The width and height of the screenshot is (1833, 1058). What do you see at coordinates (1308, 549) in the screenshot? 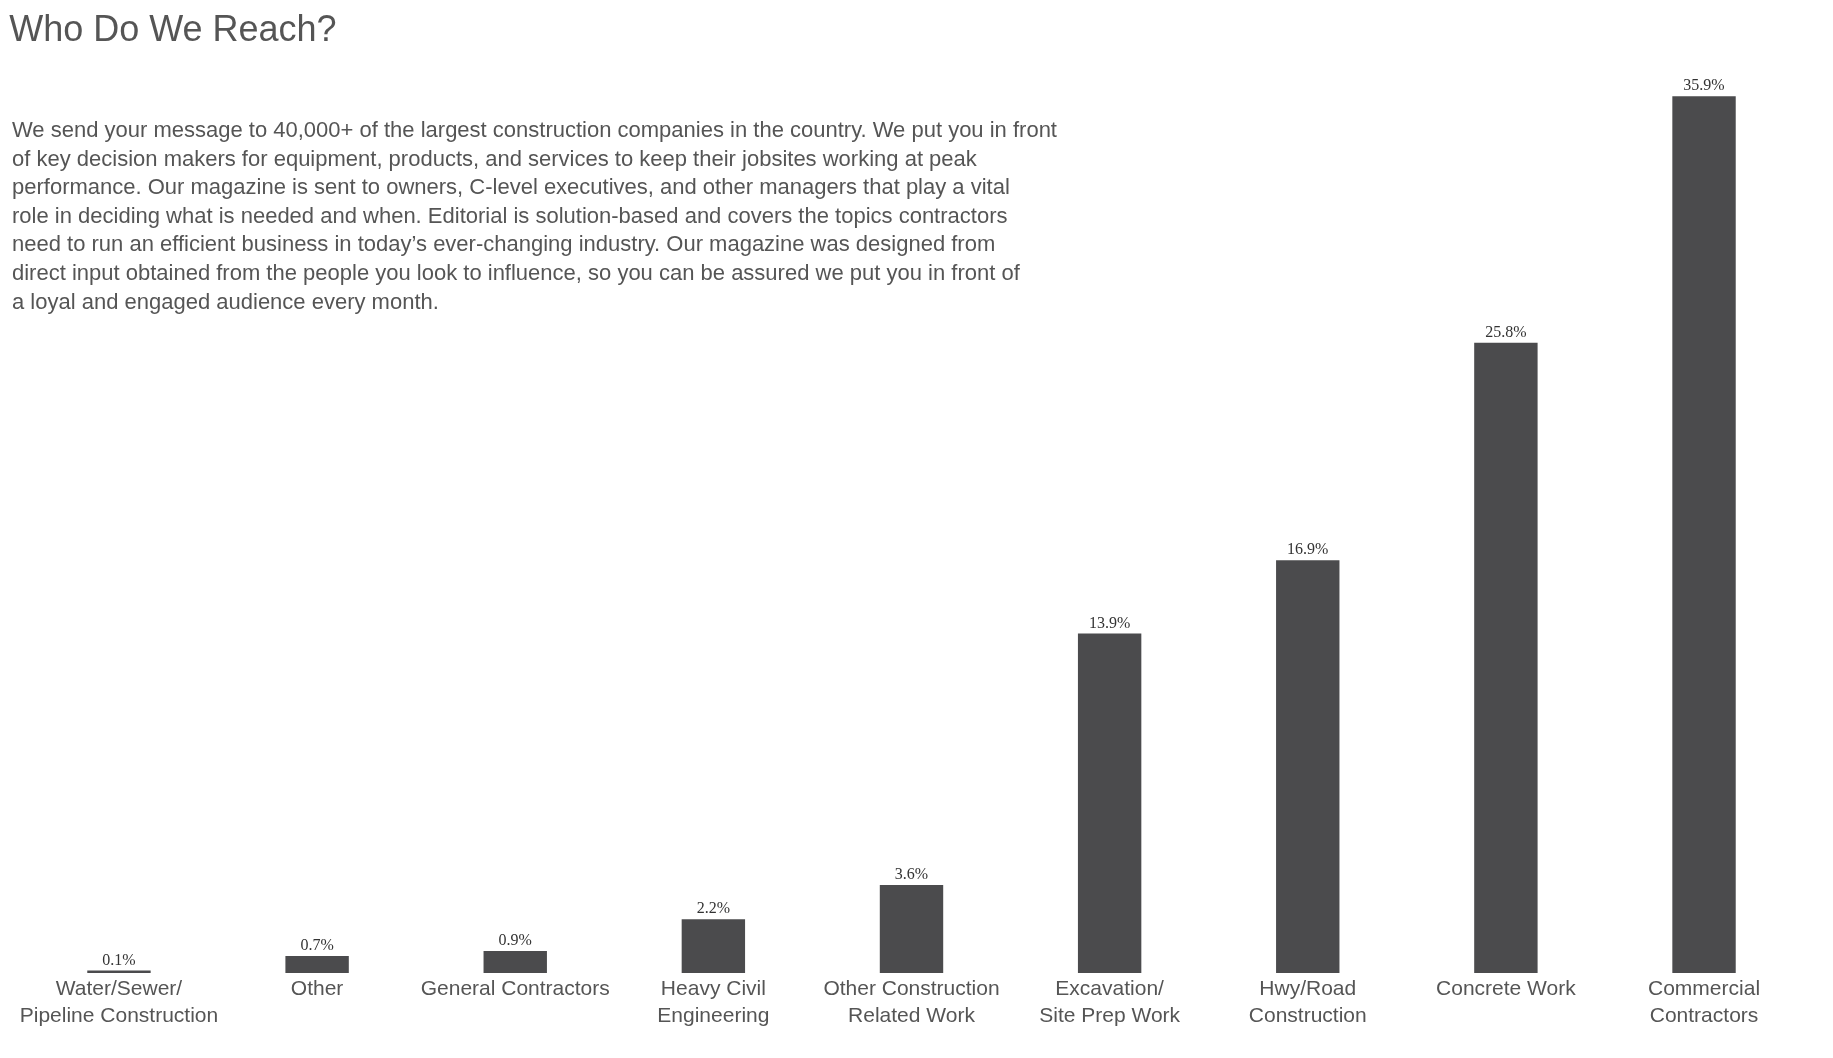
I see `data-label: 16.9%` at bounding box center [1308, 549].